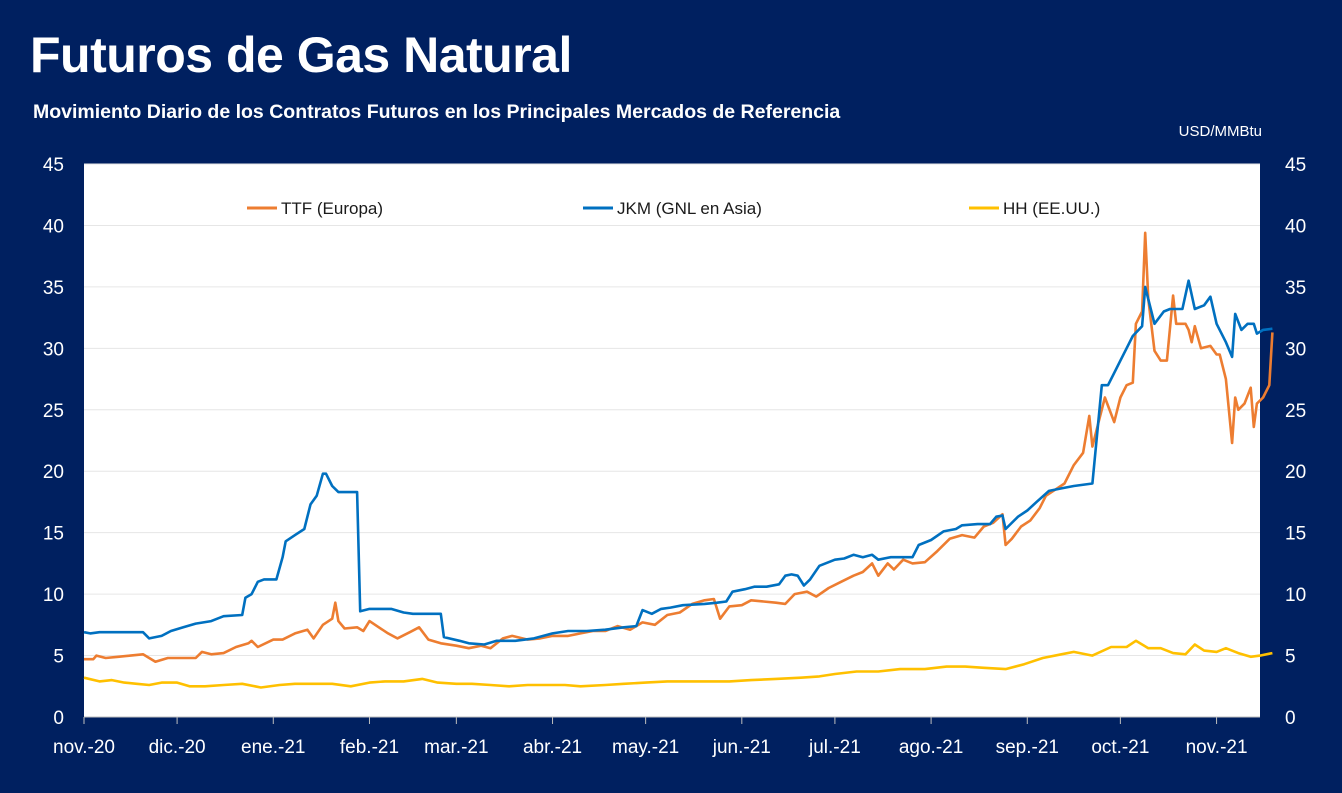  I want to click on y-tick-label-right: 35, so click(1295, 288).